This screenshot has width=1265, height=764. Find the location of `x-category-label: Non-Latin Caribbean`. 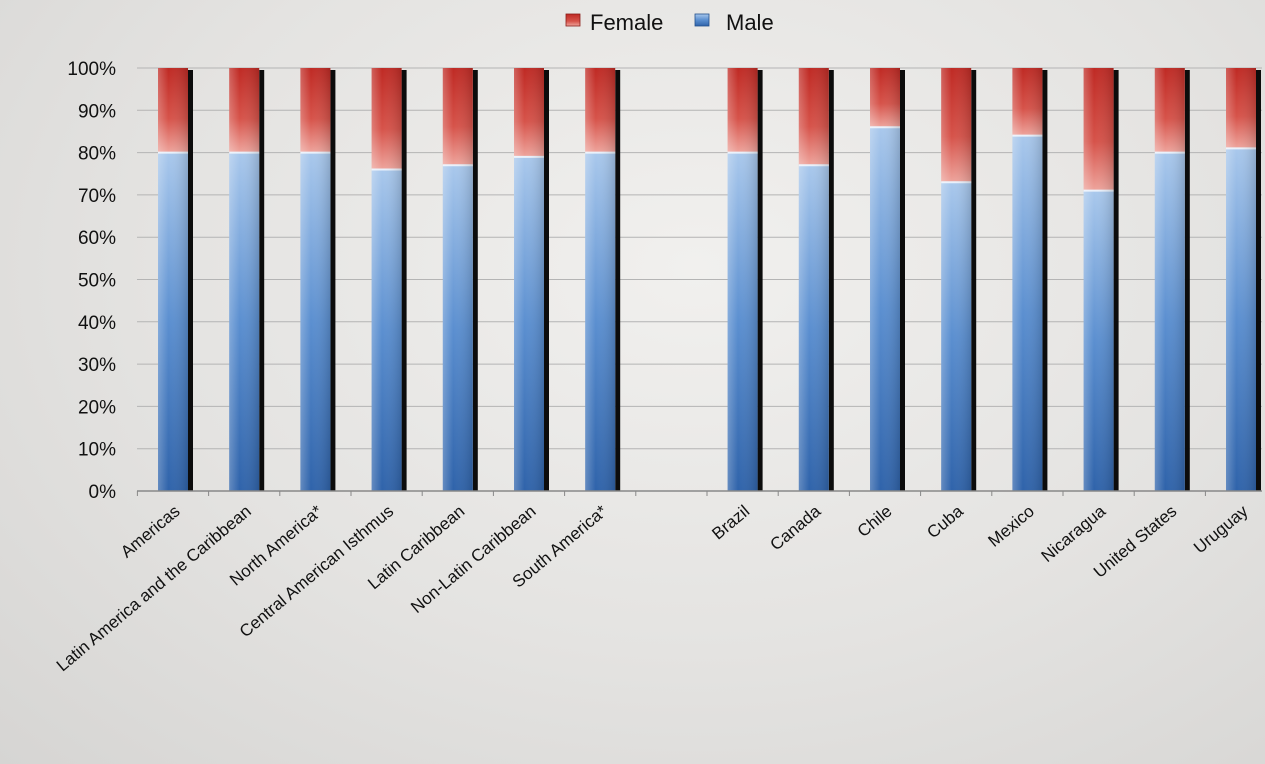

x-category-label: Non-Latin Caribbean is located at coordinates (473, 559).